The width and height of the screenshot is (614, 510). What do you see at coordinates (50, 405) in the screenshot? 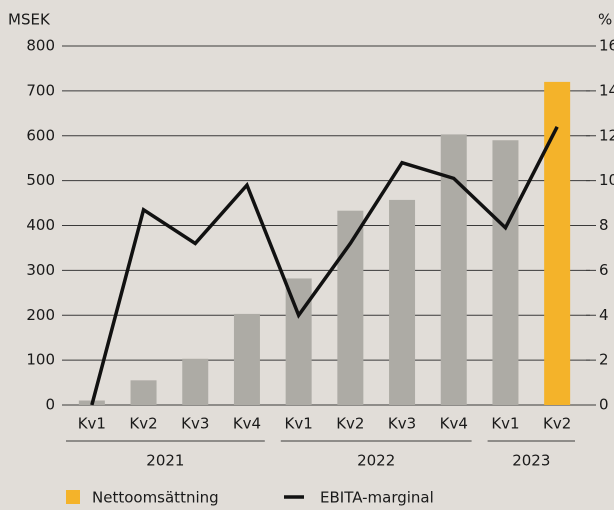
I see `y-tick-label: 0` at bounding box center [50, 405].